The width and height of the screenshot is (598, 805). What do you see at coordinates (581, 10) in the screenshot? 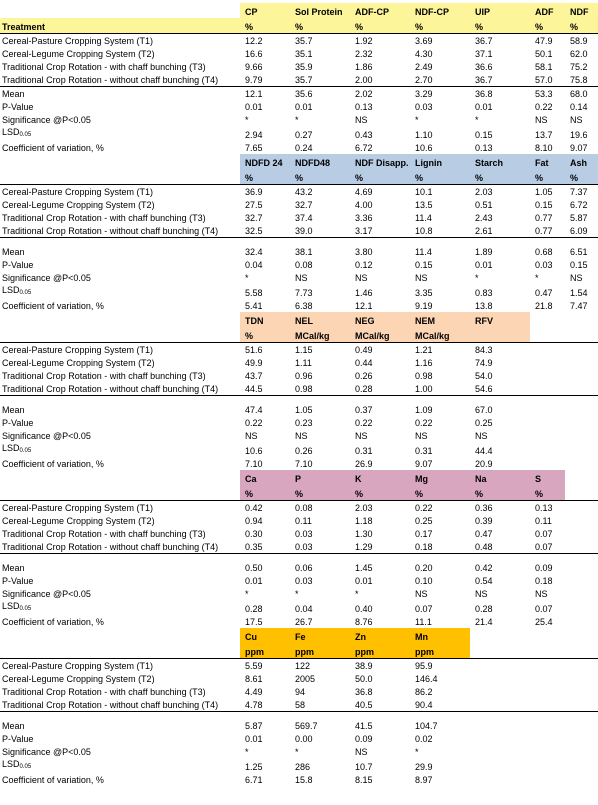
I see `column-header: NDF` at bounding box center [581, 10].